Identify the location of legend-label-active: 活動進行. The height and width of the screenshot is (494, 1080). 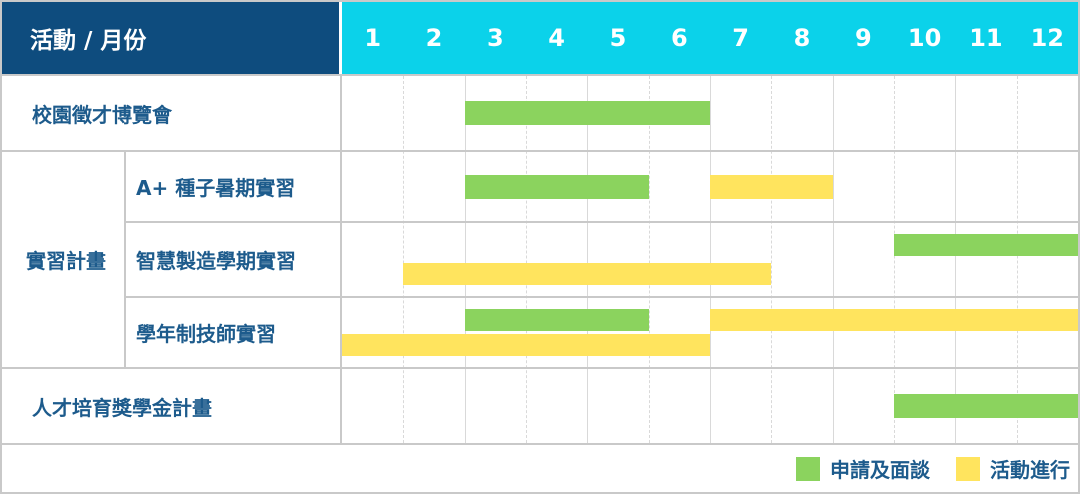
(1030, 470).